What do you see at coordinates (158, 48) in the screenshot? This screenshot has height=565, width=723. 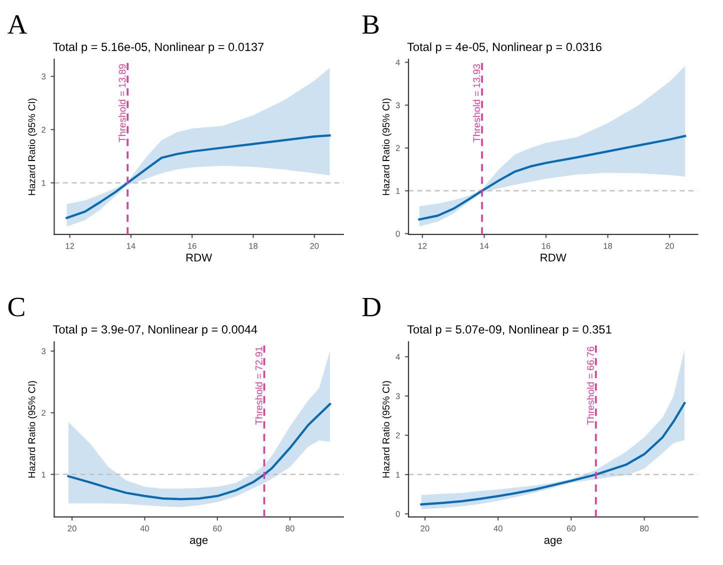 I see `chart-subtitle: Total p = 5.16e-05, Nonlinear p = 0.0137` at bounding box center [158, 48].